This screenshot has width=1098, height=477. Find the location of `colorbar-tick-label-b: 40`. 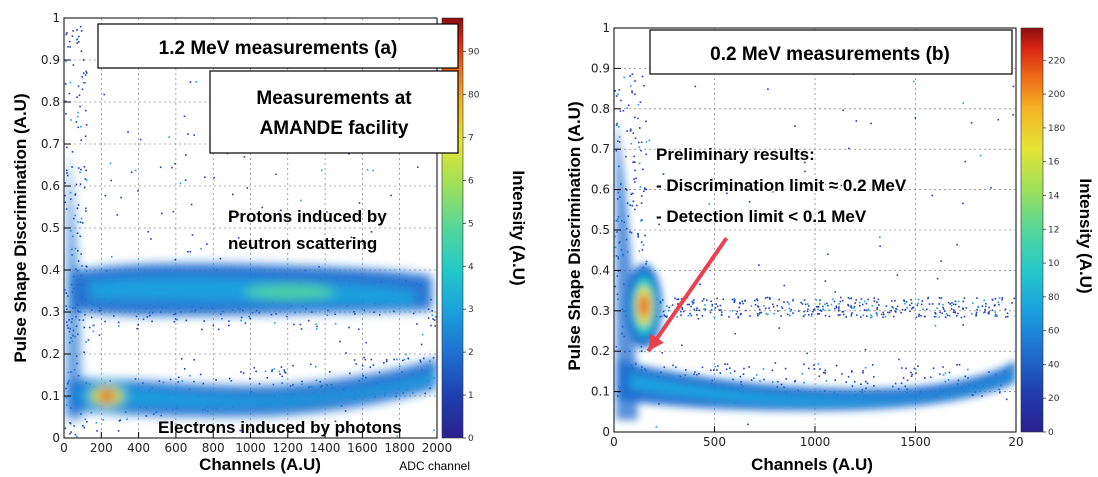

colorbar-tick-label-b: 40 is located at coordinates (1054, 365).